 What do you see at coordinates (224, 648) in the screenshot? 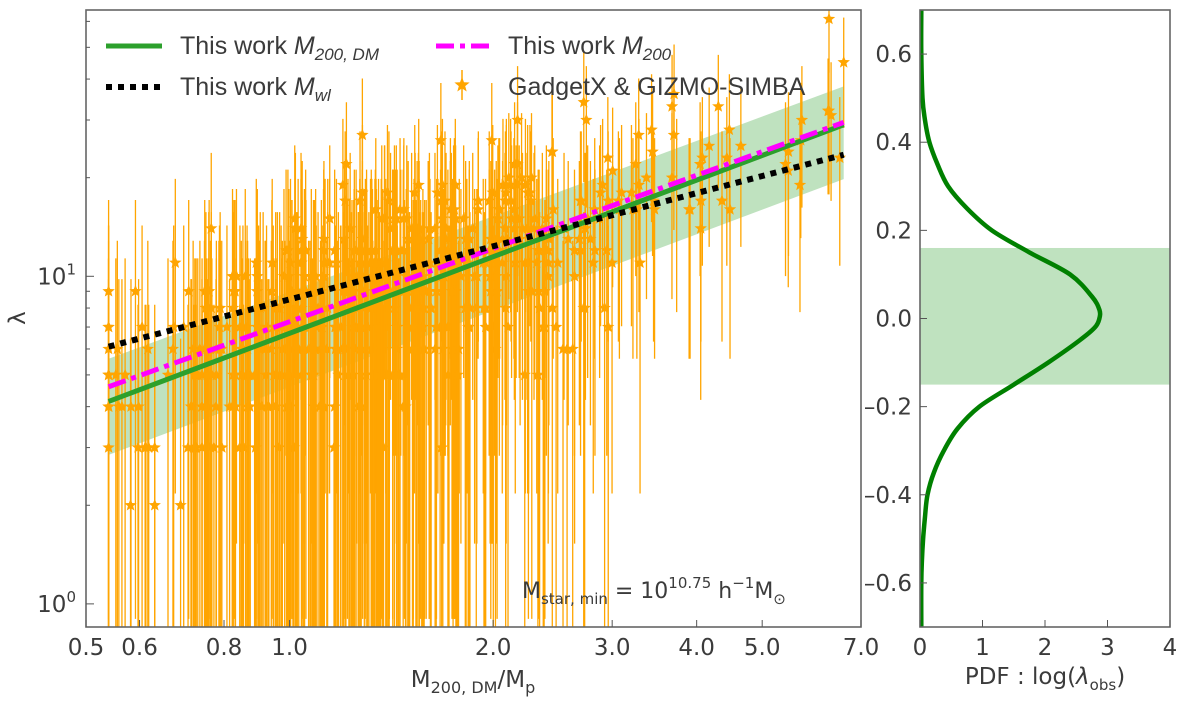
I see `x-tick-label: 0.8` at bounding box center [224, 648].